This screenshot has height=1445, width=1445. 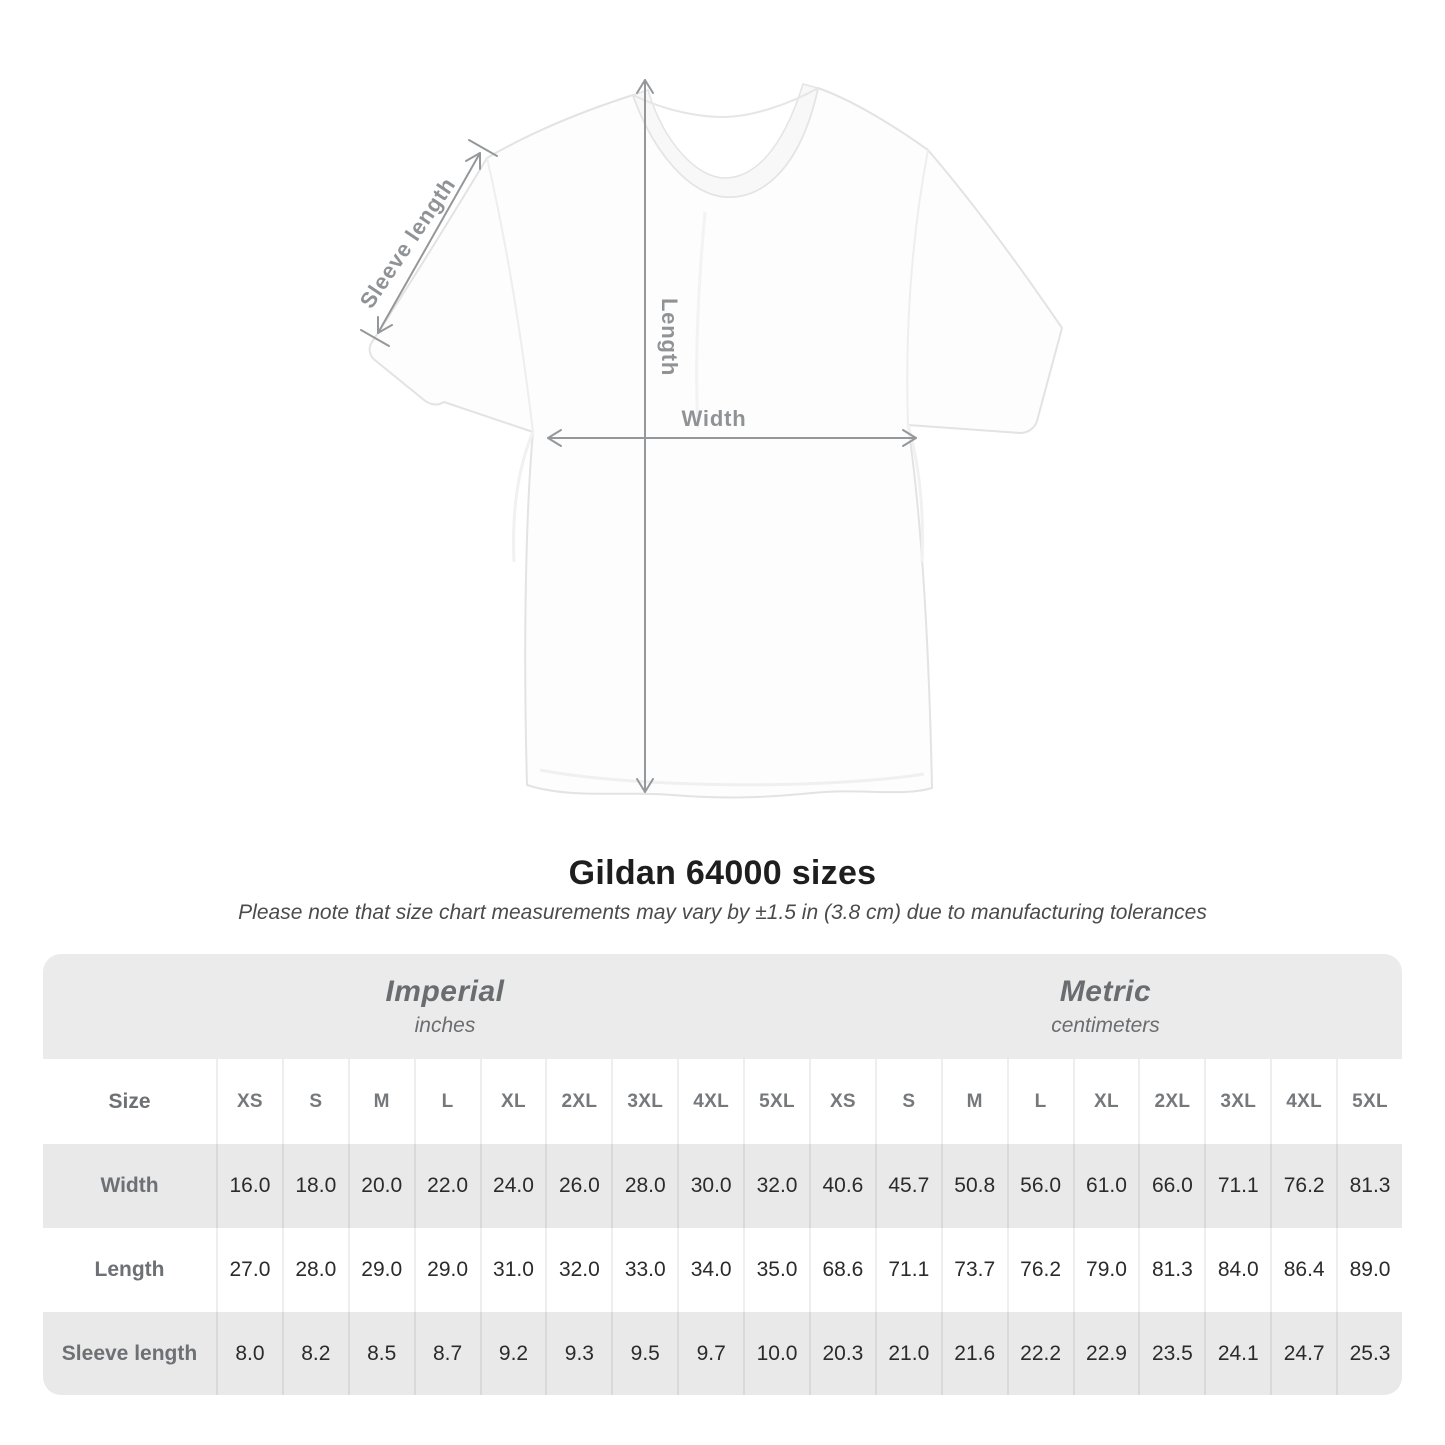 I want to click on value-cell-metric: 25.3, so click(x=1369, y=1353).